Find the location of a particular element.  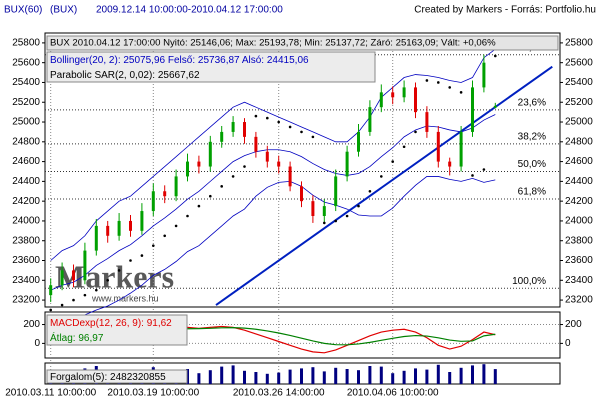

bollinger-upper: 25736,87 is located at coordinates (219, 60).